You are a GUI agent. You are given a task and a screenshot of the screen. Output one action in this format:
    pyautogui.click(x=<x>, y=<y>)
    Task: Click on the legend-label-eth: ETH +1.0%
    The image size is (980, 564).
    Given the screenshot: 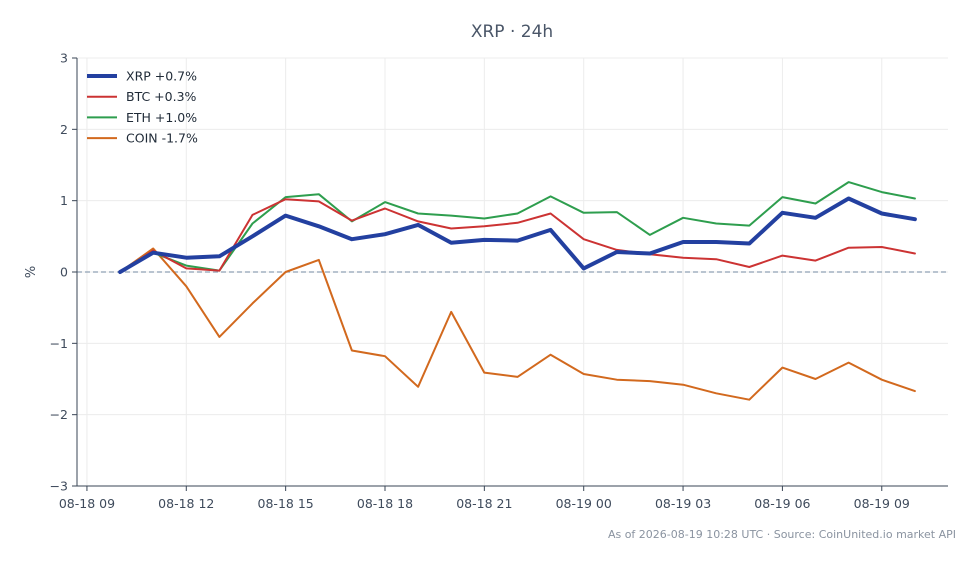 What is the action you would take?
    pyautogui.click(x=161, y=117)
    